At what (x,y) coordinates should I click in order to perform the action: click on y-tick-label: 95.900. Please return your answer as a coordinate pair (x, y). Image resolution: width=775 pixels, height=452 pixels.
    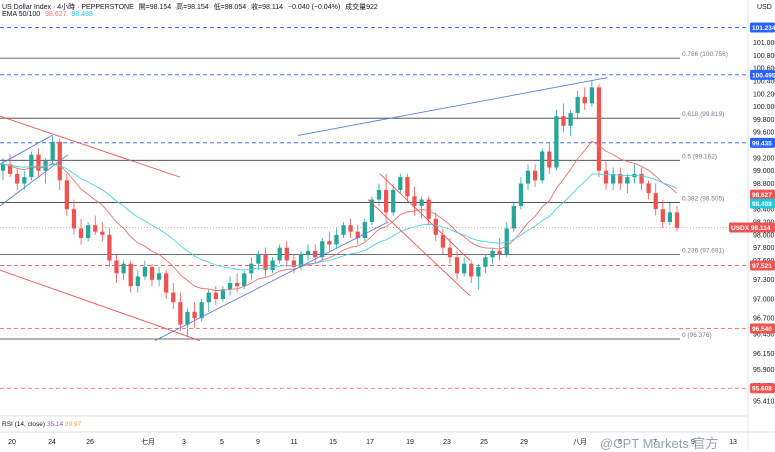
    Looking at the image, I should click on (764, 370).